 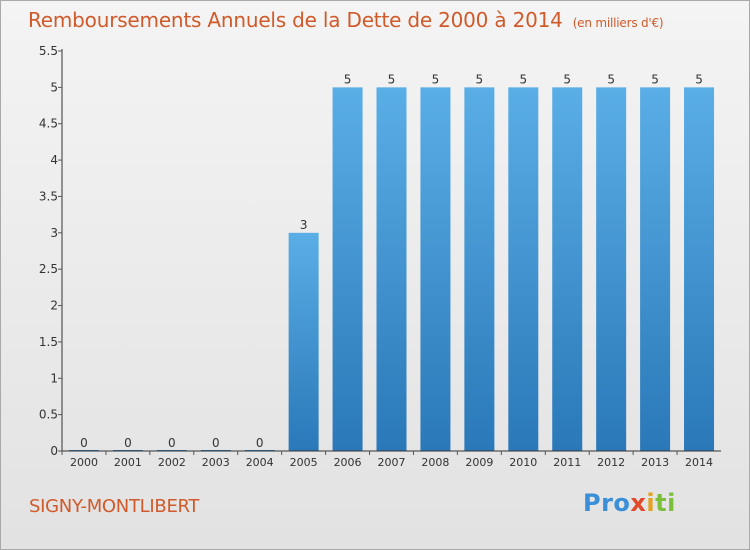 I want to click on data-label-2001: 0, so click(x=128, y=443).